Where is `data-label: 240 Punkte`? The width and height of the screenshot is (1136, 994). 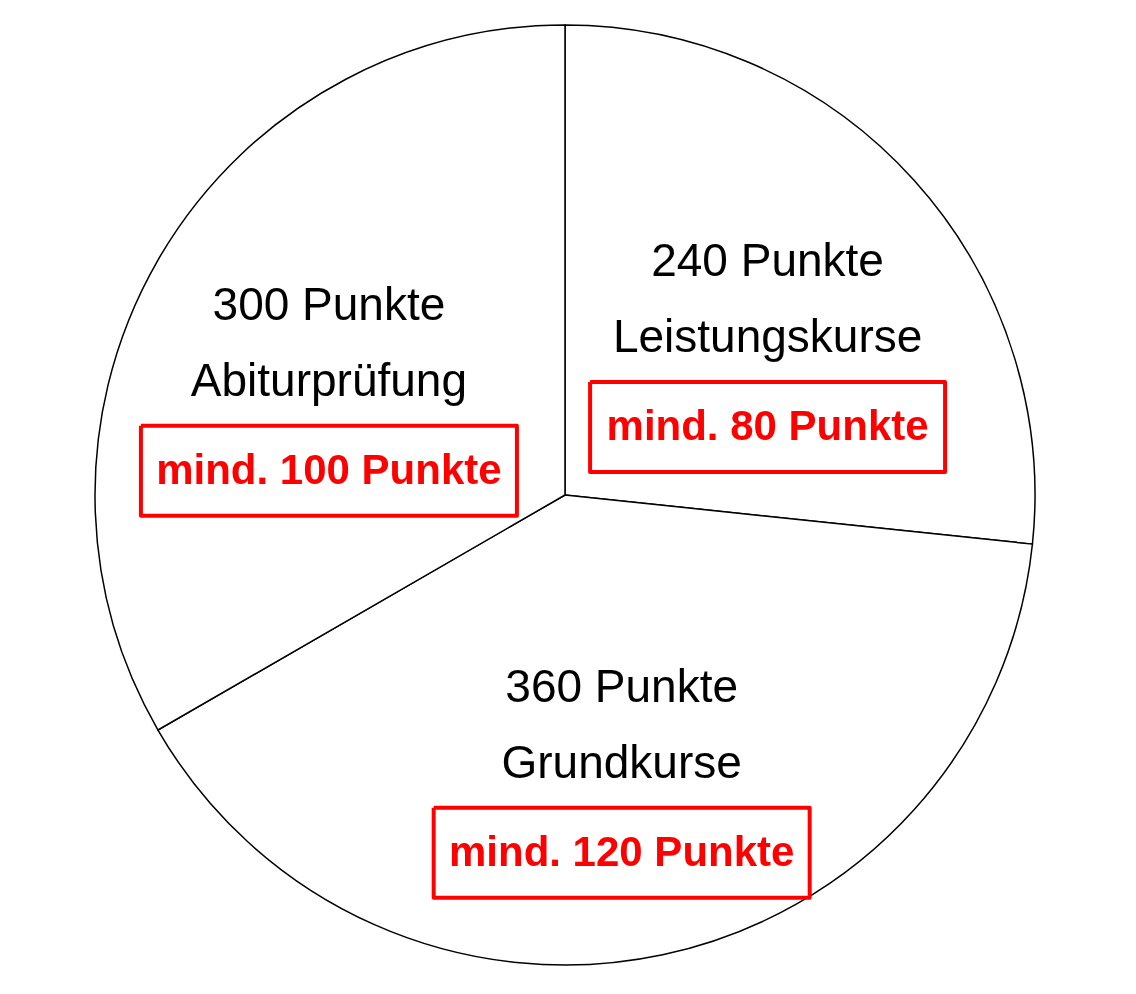 data-label: 240 Punkte is located at coordinates (767, 260).